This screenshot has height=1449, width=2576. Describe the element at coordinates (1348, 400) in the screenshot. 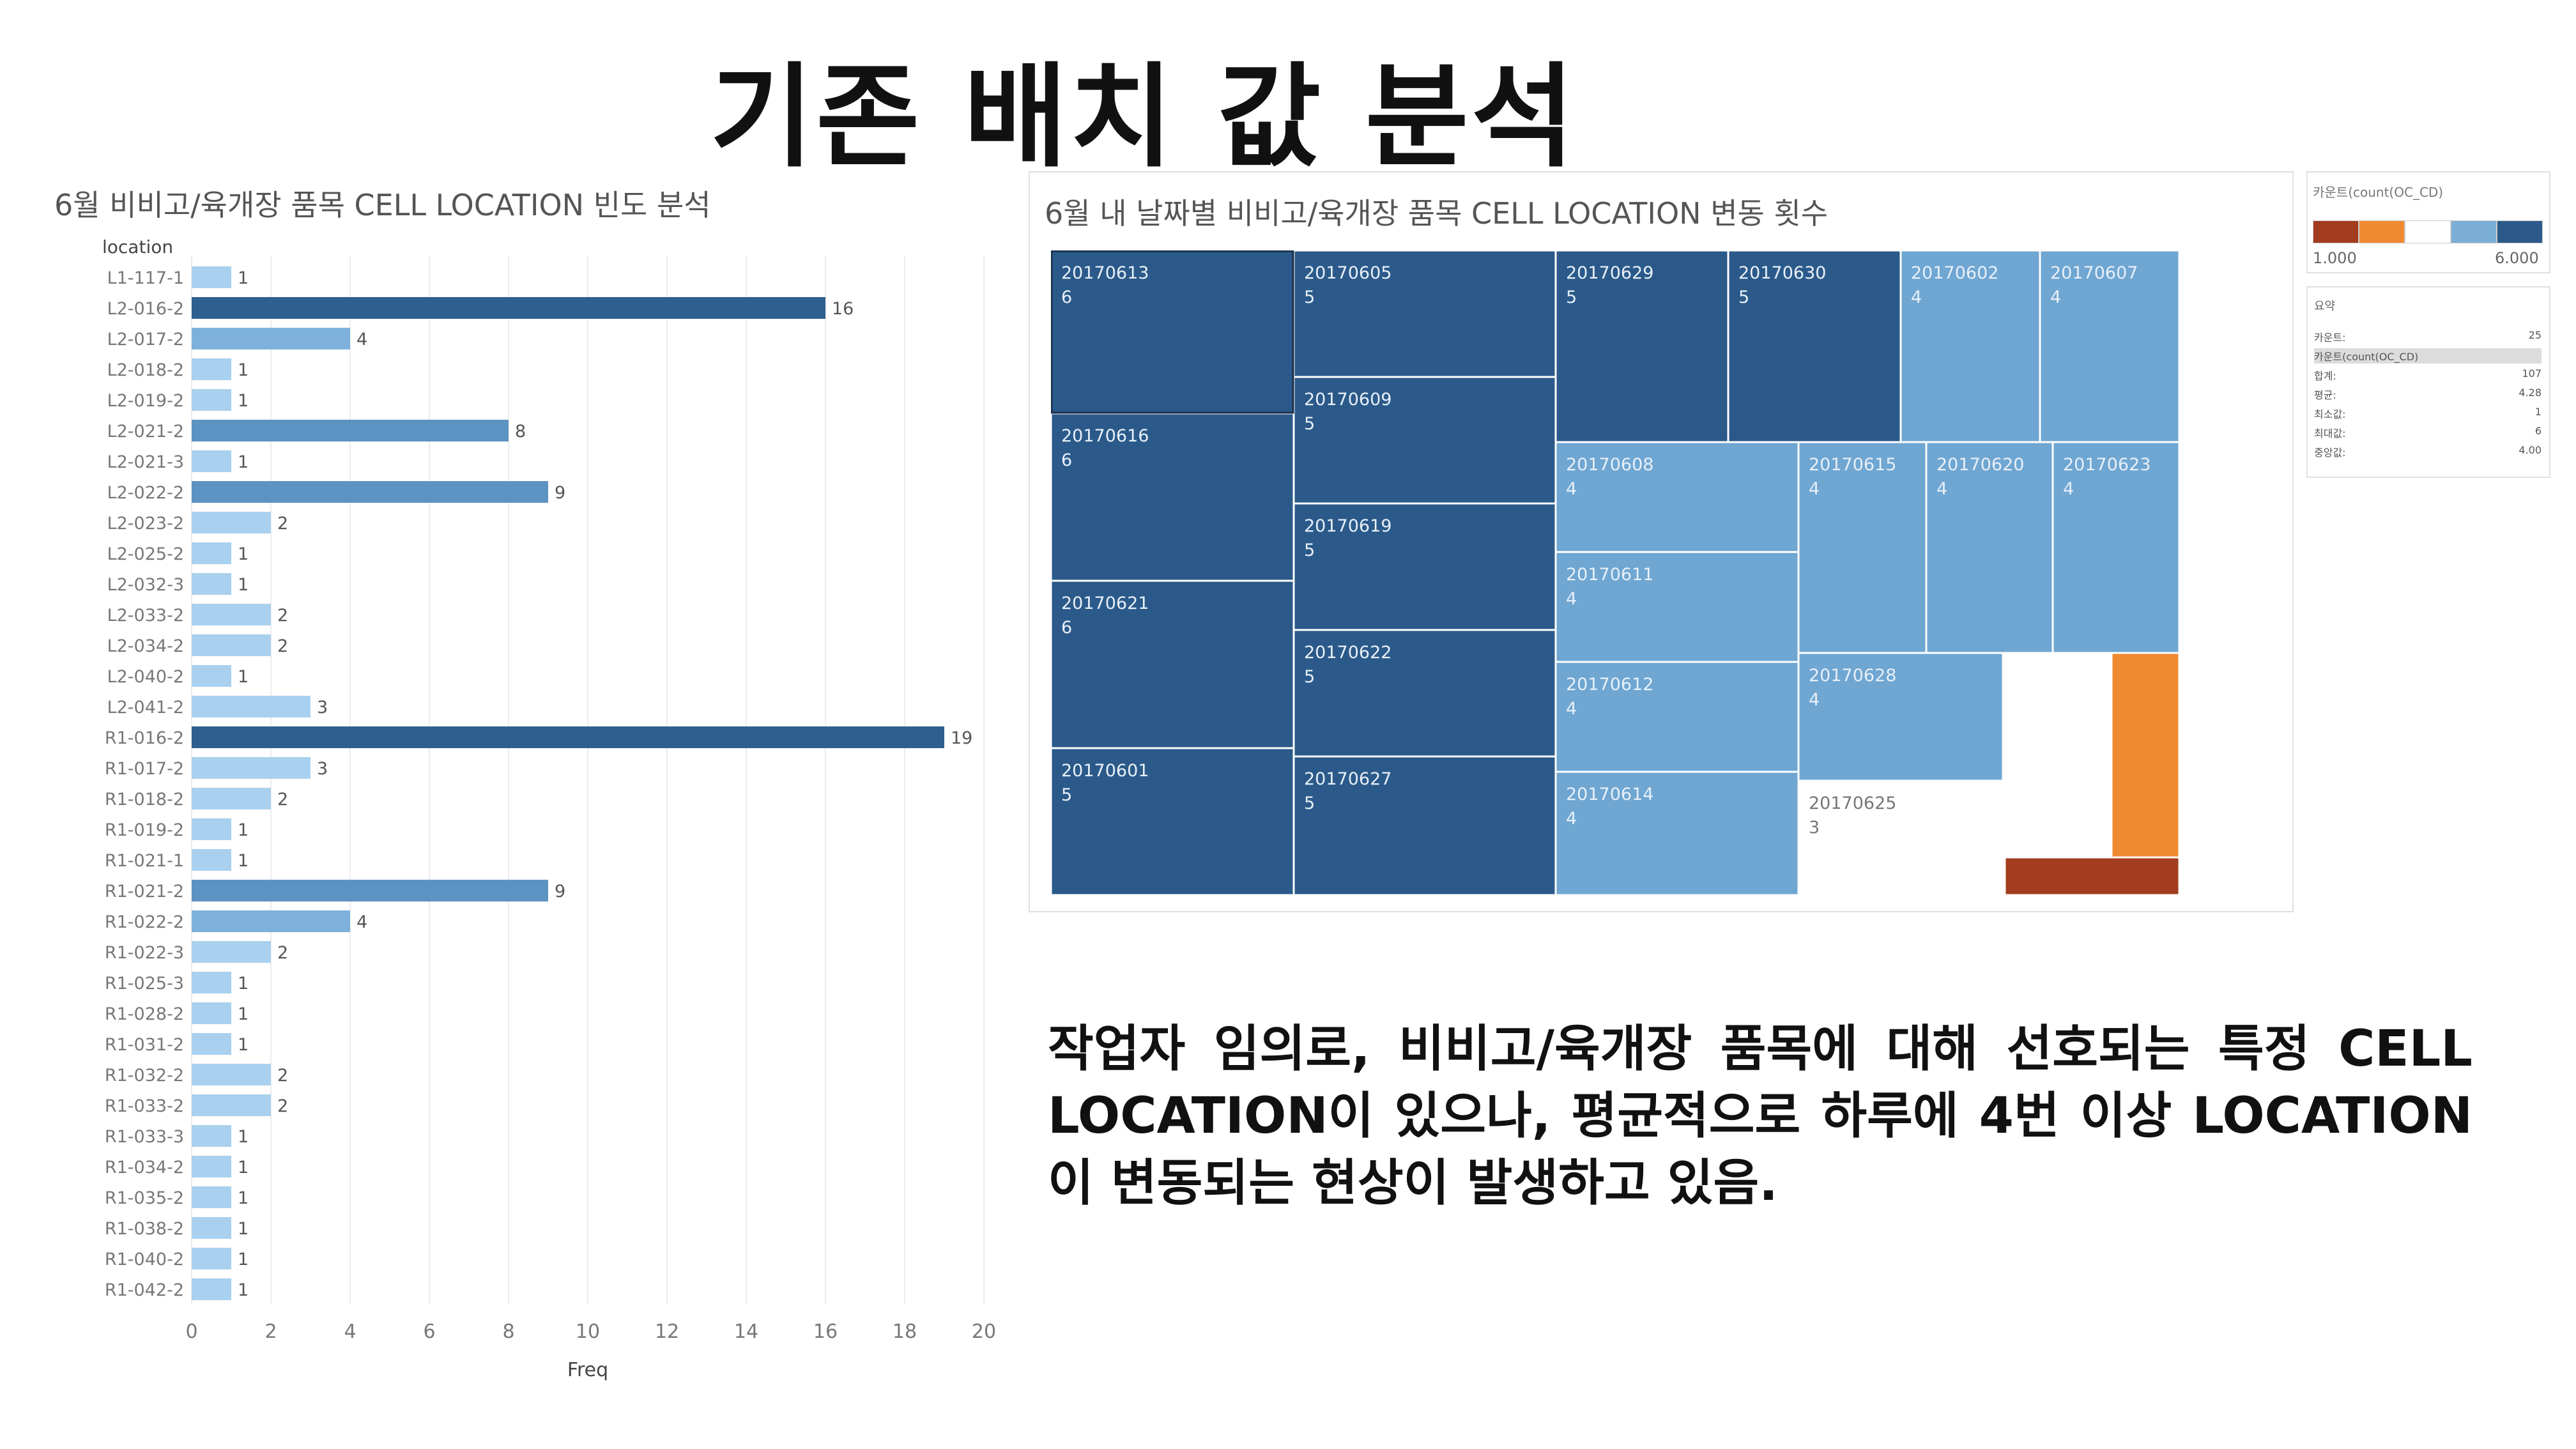

I see `treemap-cell-label: 20170609` at that location.